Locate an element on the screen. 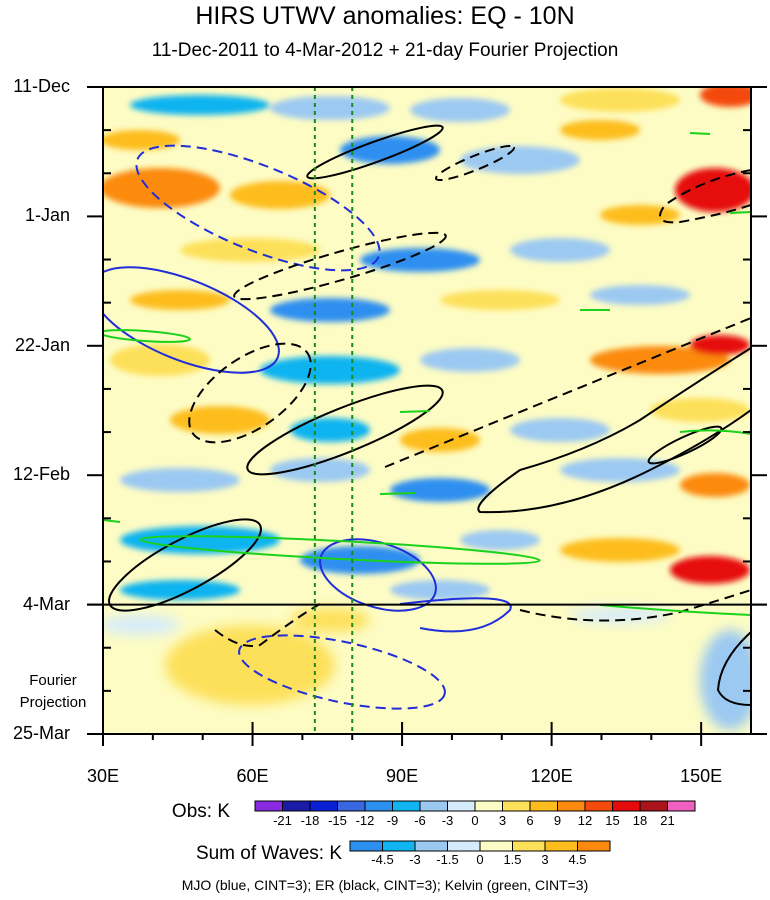 The image size is (770, 900). colorbar-label: -4.5 is located at coordinates (382, 859).